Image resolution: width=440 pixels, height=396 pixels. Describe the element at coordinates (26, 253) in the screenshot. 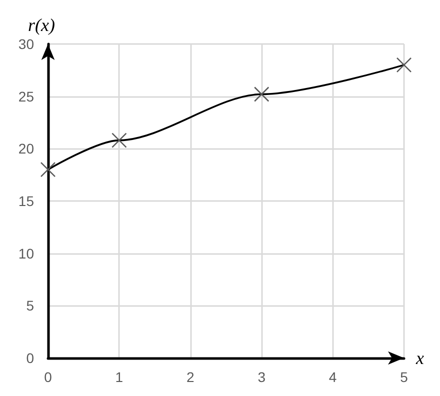

I see `y-tick-label: 10` at that location.